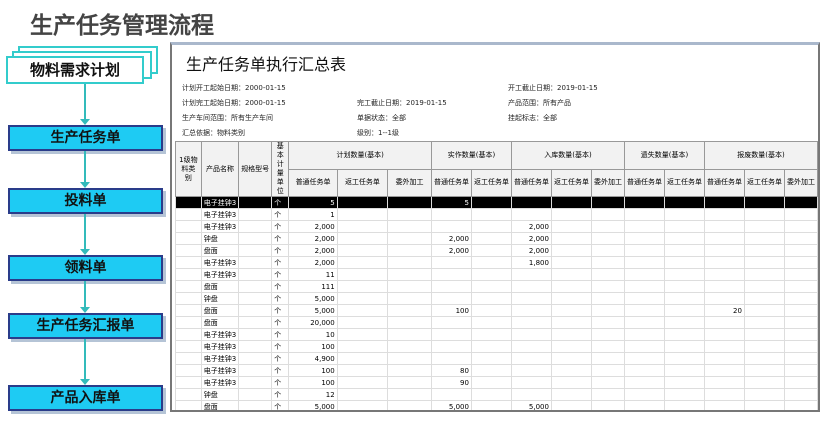 The image size is (830, 443). I want to click on table-row: 钟盘 个 5,000, so click(496, 298).